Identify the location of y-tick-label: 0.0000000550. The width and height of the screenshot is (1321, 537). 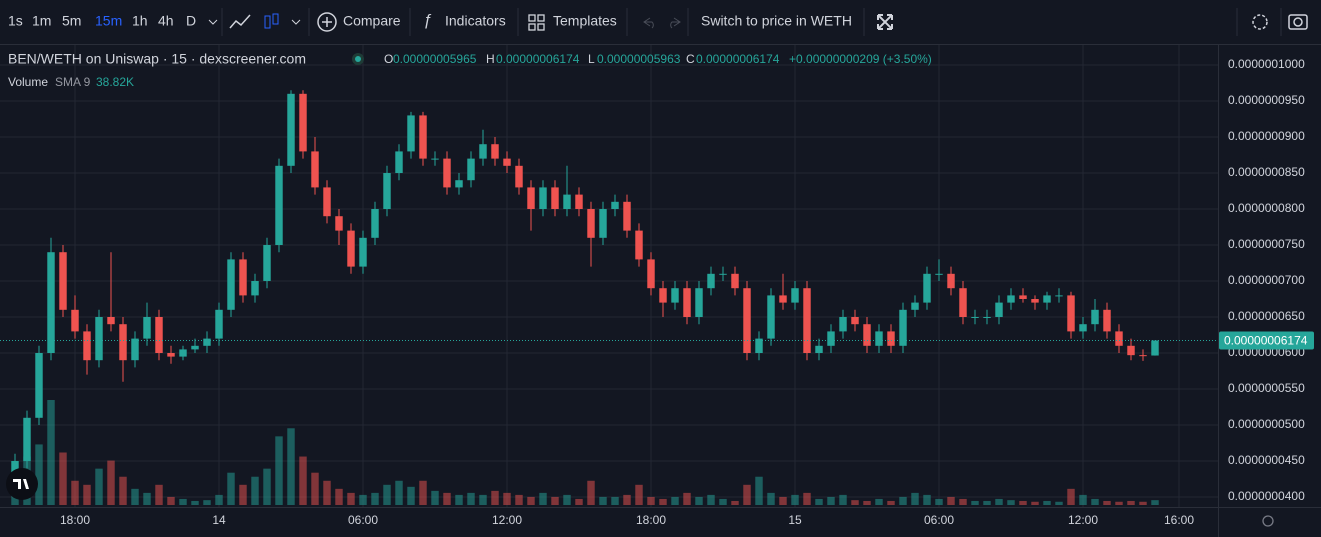
(1266, 388).